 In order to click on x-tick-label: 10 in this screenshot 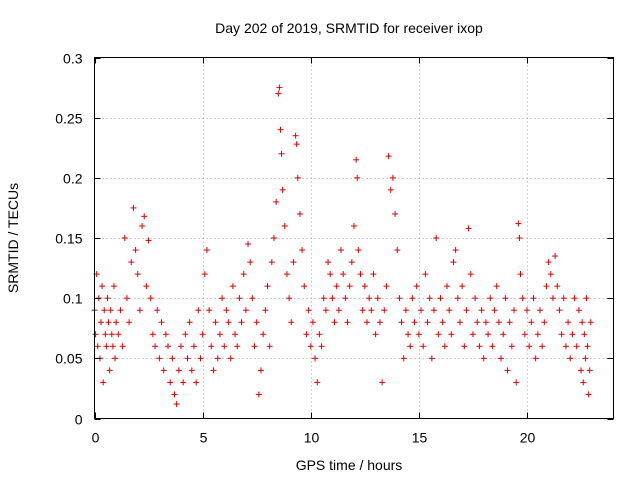, I will do `click(312, 438)`.